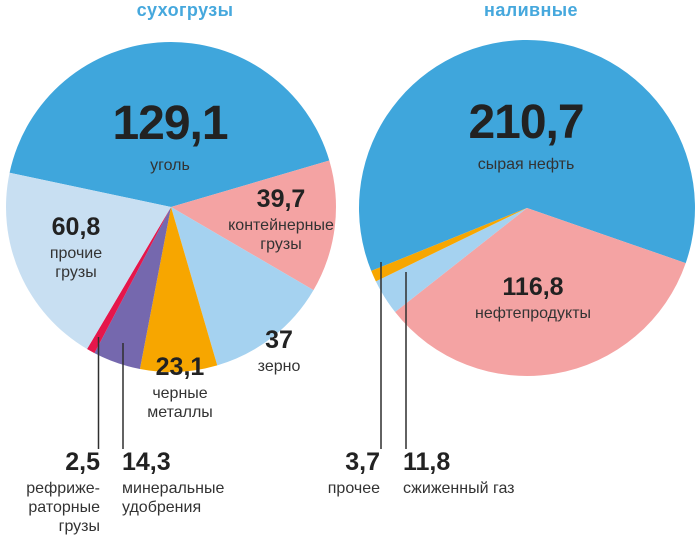  What do you see at coordinates (459, 474) in the screenshot?
I see `segment-label-liquefied-gas: 11,8 сжиженный газ` at bounding box center [459, 474].